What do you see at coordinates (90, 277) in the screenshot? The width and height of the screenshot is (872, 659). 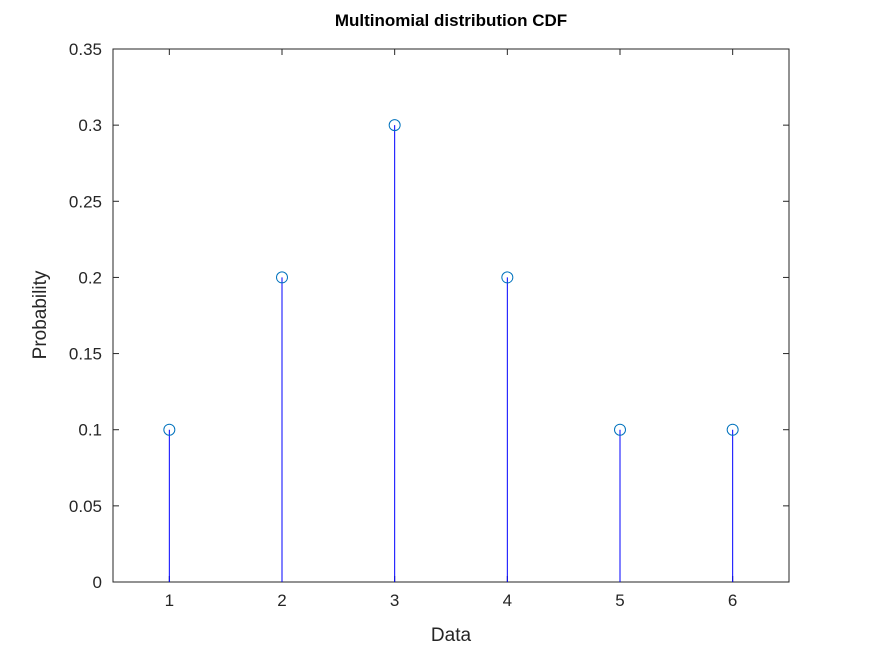 I see `y-tick-label: 0.2` at bounding box center [90, 277].